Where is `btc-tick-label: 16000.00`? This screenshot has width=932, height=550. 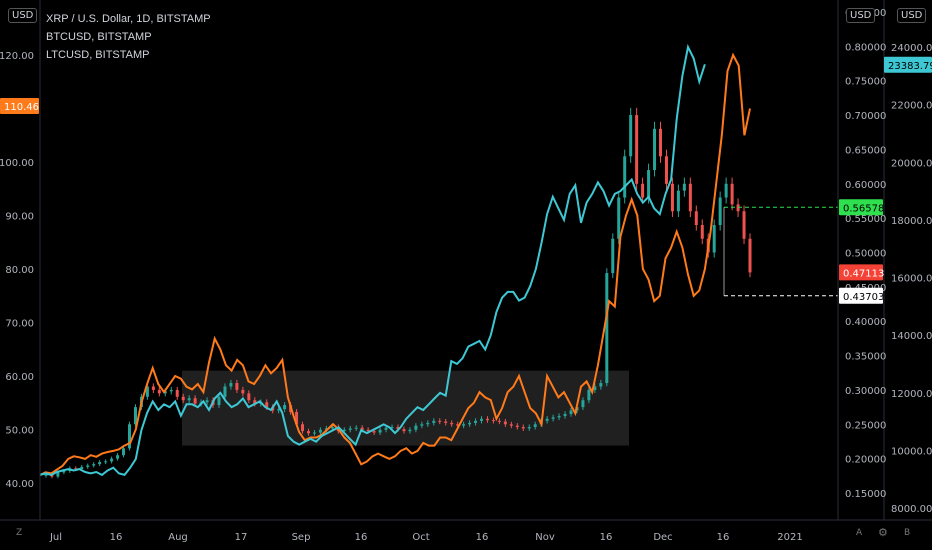 btc-tick-label: 16000.00 is located at coordinates (911, 279).